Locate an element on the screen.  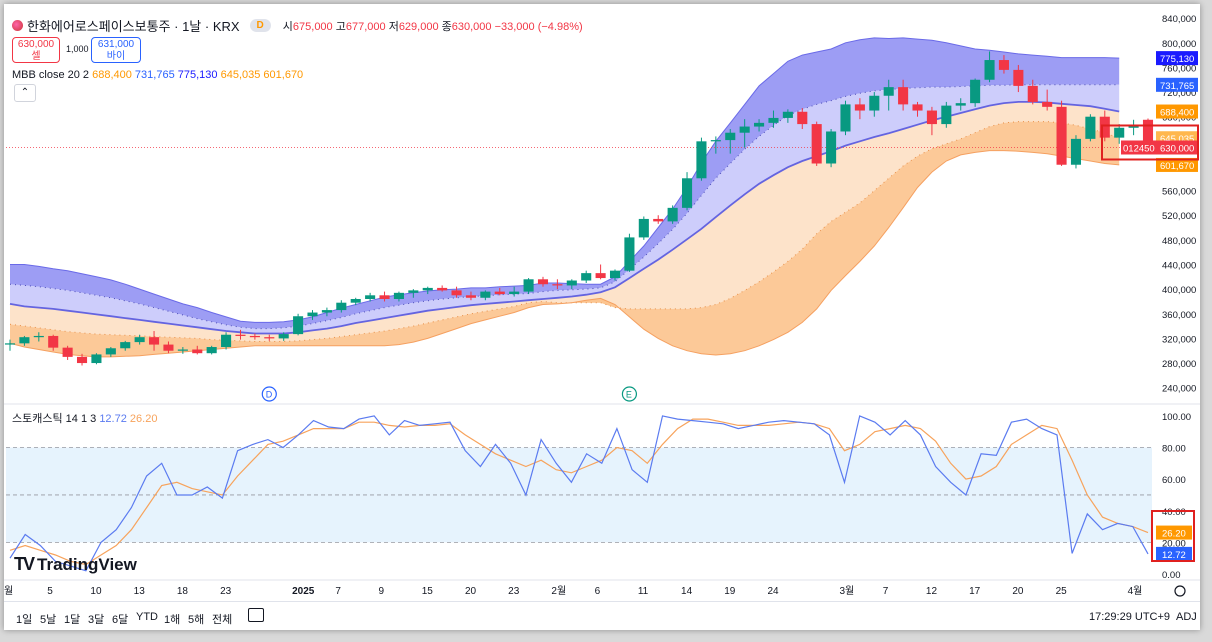
timeframe-1y: 1해 is located at coordinates (172, 620).